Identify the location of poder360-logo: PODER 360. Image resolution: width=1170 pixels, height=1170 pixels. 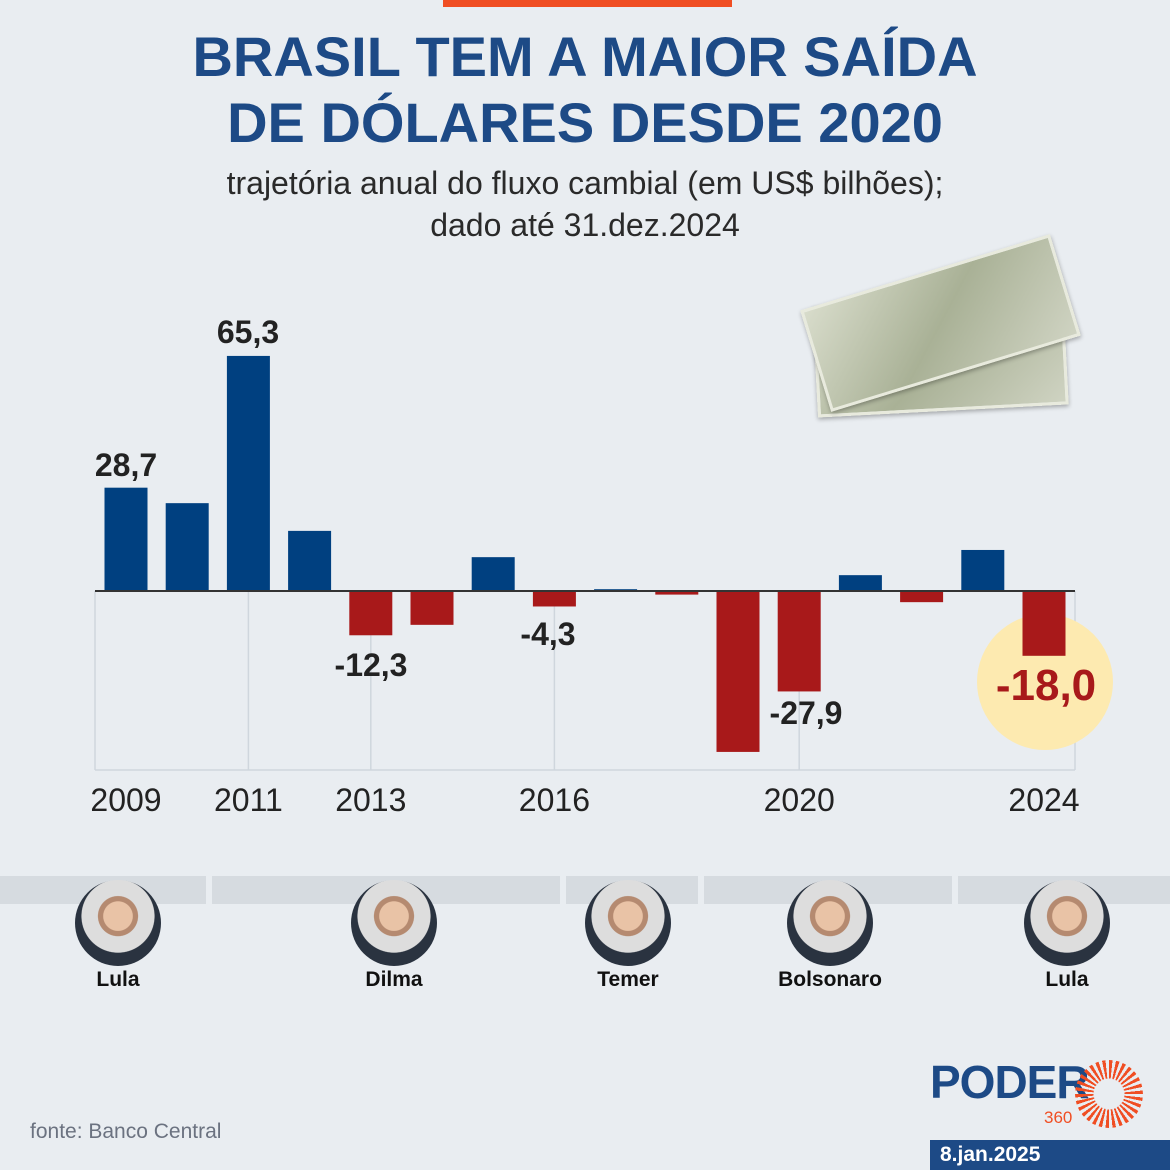
(1010, 1097).